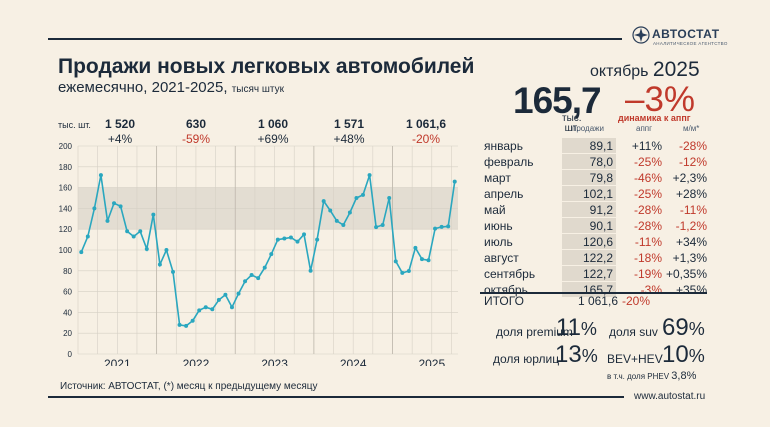  I want to click on site-url: www.autostat.ru, so click(670, 396).